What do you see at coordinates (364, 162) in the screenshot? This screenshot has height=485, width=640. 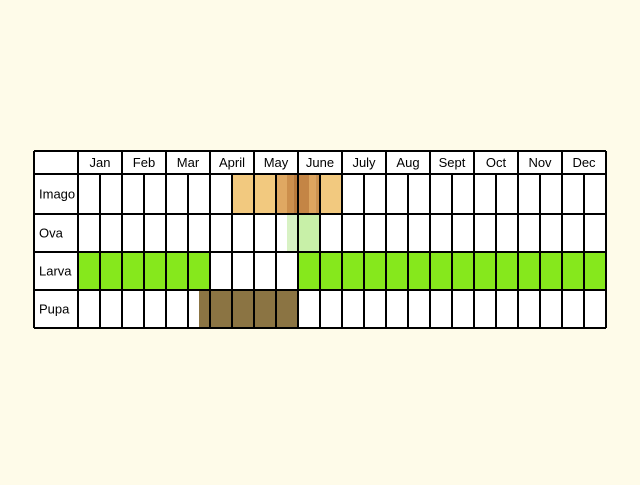 I see `month-label: July` at bounding box center [364, 162].